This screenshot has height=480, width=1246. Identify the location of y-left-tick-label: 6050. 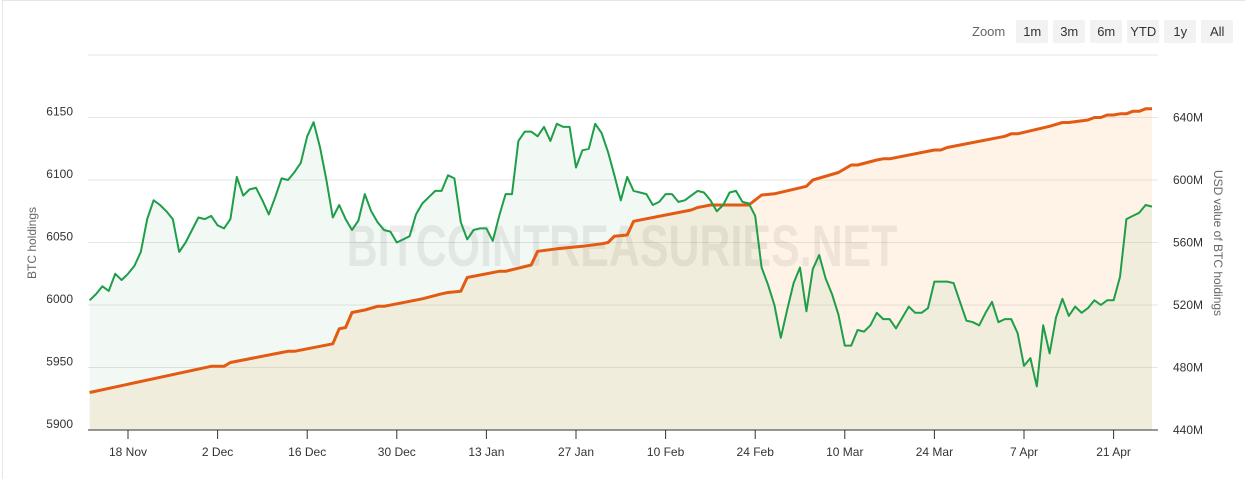
(59, 237).